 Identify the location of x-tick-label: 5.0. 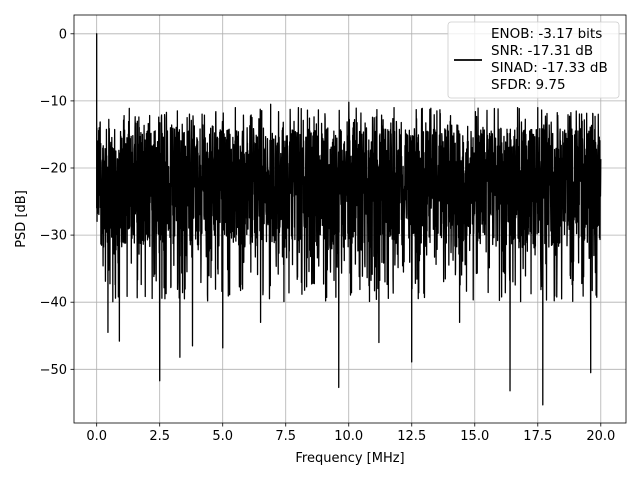
(222, 436).